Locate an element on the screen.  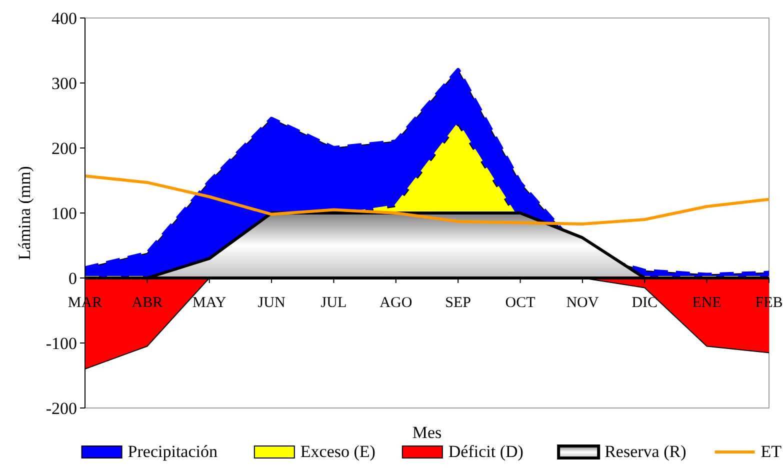
x-tick-label: JUN is located at coordinates (272, 303).